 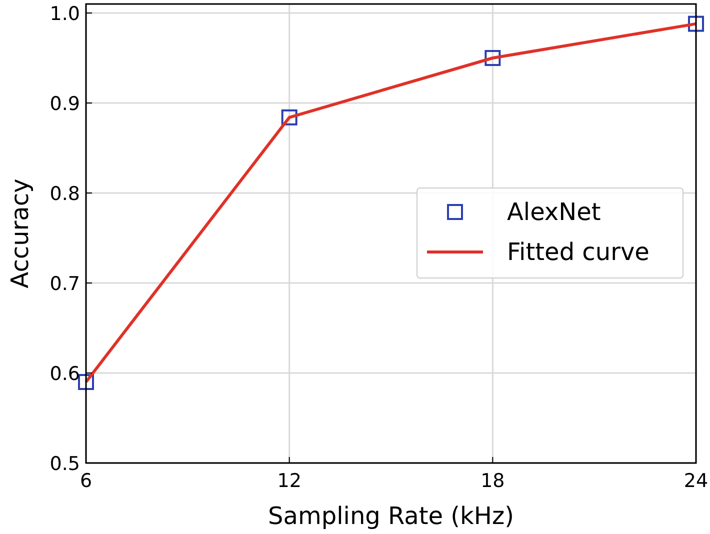 I want to click on y-tick-label: 0.7, so click(x=65, y=284).